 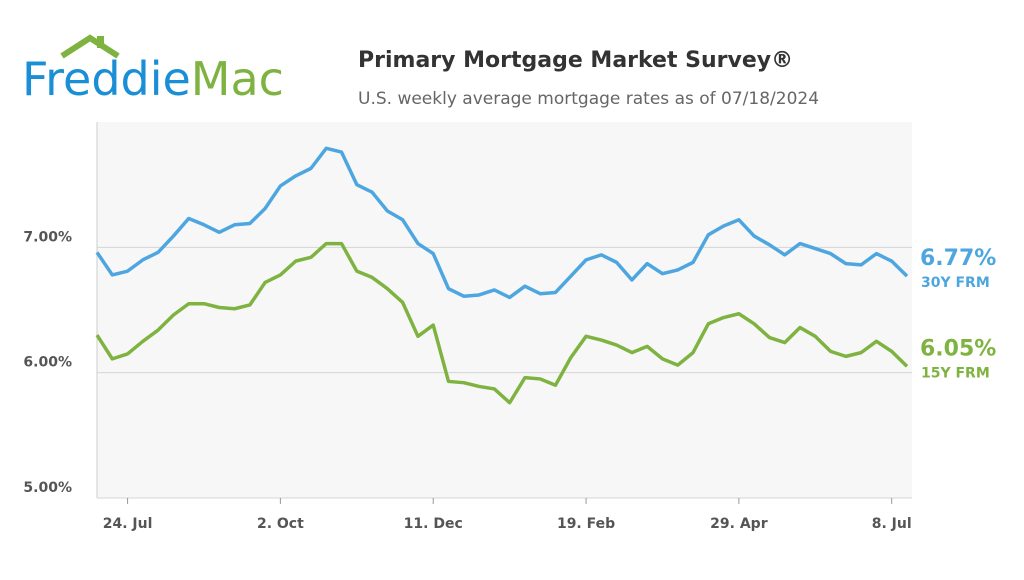 I want to click on logo-part: Freddie, so click(x=106, y=79).